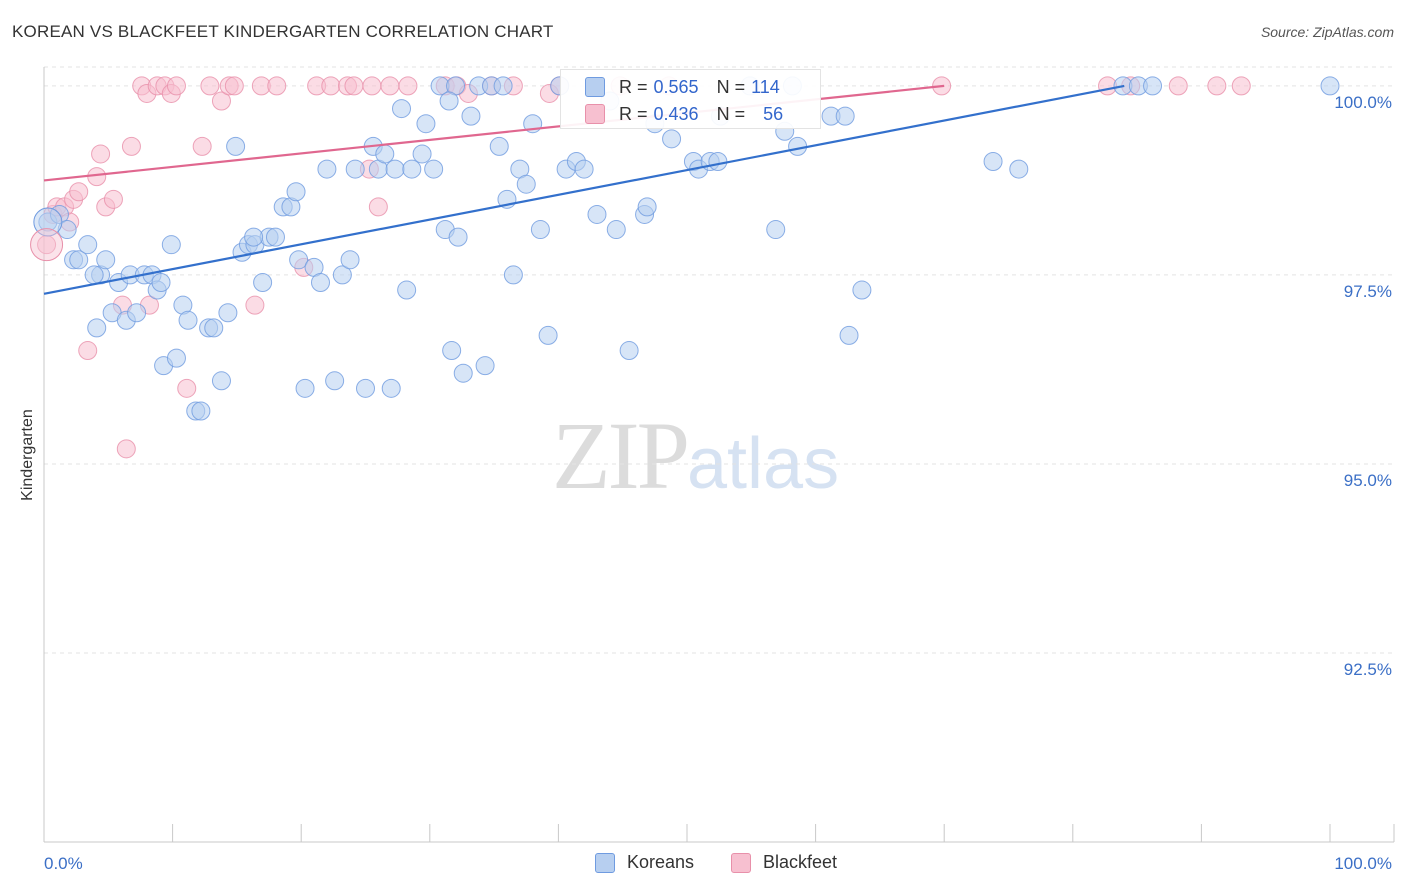  What do you see at coordinates (1363, 863) in the screenshot?
I see `x-tick-label-max: 100.0%` at bounding box center [1363, 863].